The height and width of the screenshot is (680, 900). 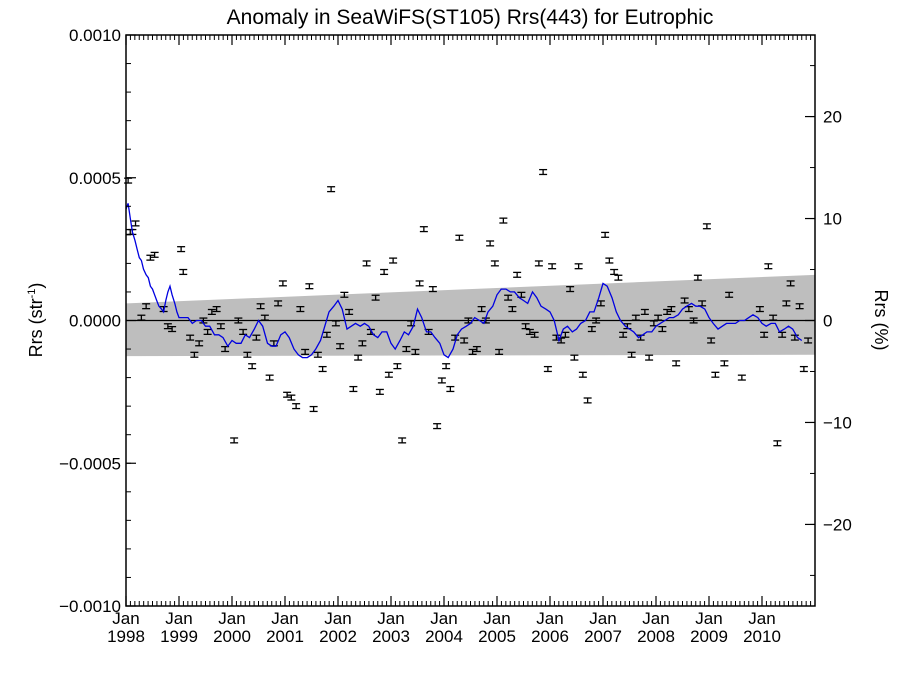 I want to click on y2-tick-label: 20, so click(x=832, y=117).